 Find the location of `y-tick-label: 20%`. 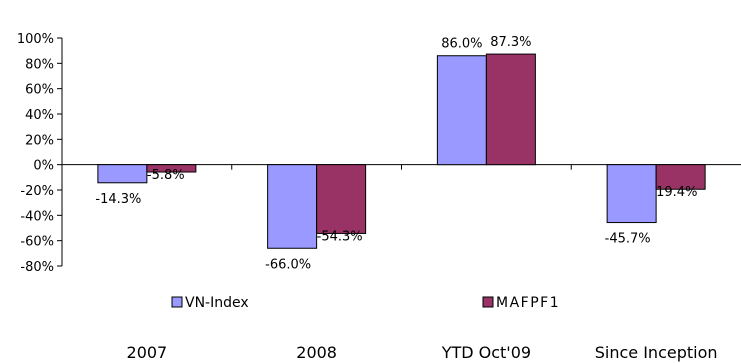

y-tick-label: 20% is located at coordinates (39, 140).